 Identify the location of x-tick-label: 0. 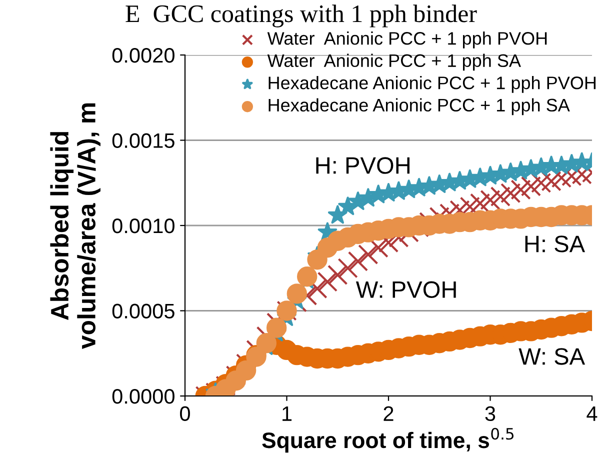
(185, 414).